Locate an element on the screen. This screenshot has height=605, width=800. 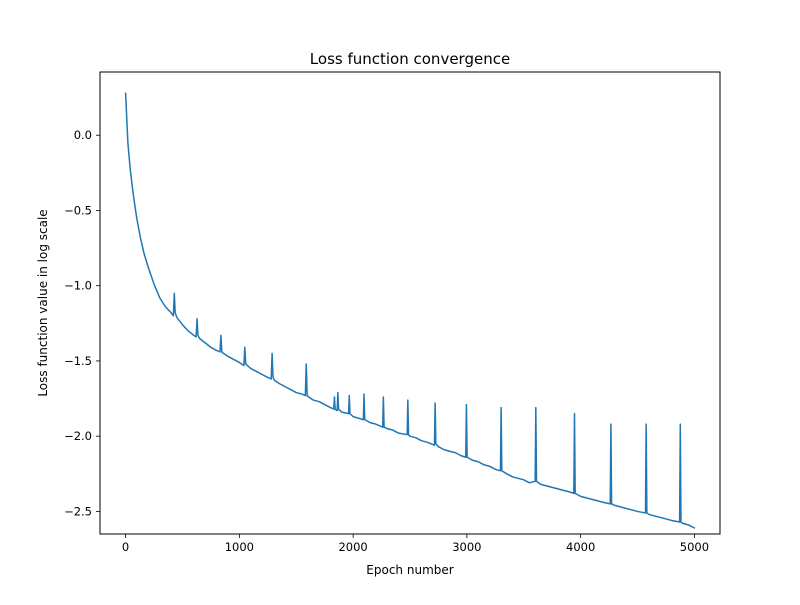
x-tick-label: 5000 is located at coordinates (694, 547).